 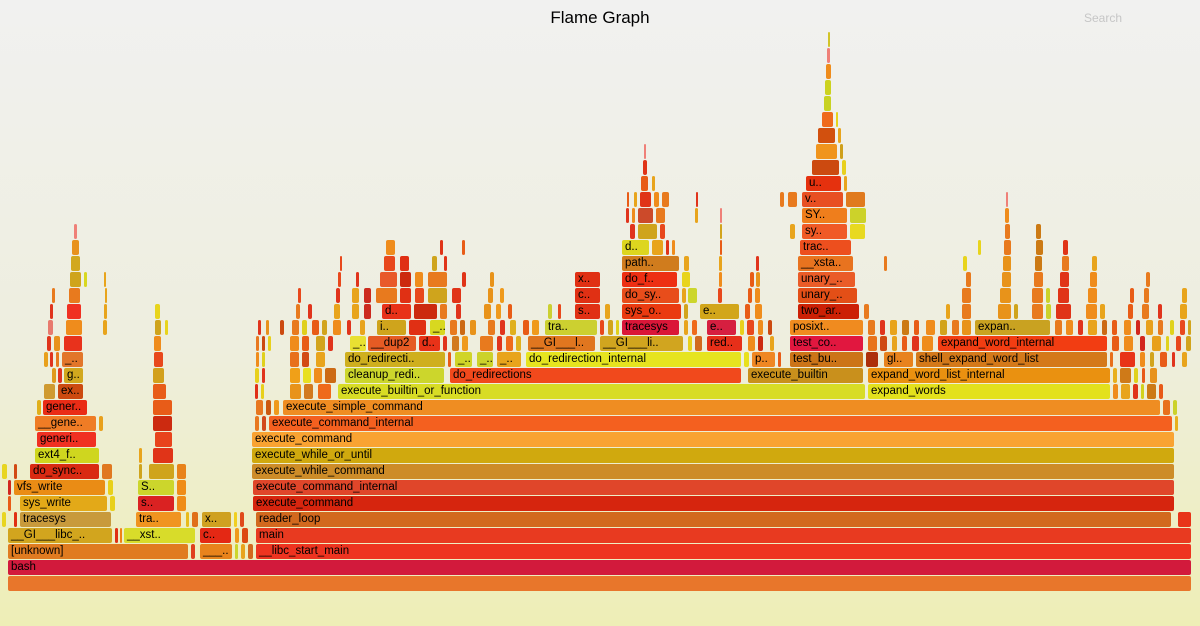 I want to click on frame-__xst: __xst.., so click(x=159, y=535).